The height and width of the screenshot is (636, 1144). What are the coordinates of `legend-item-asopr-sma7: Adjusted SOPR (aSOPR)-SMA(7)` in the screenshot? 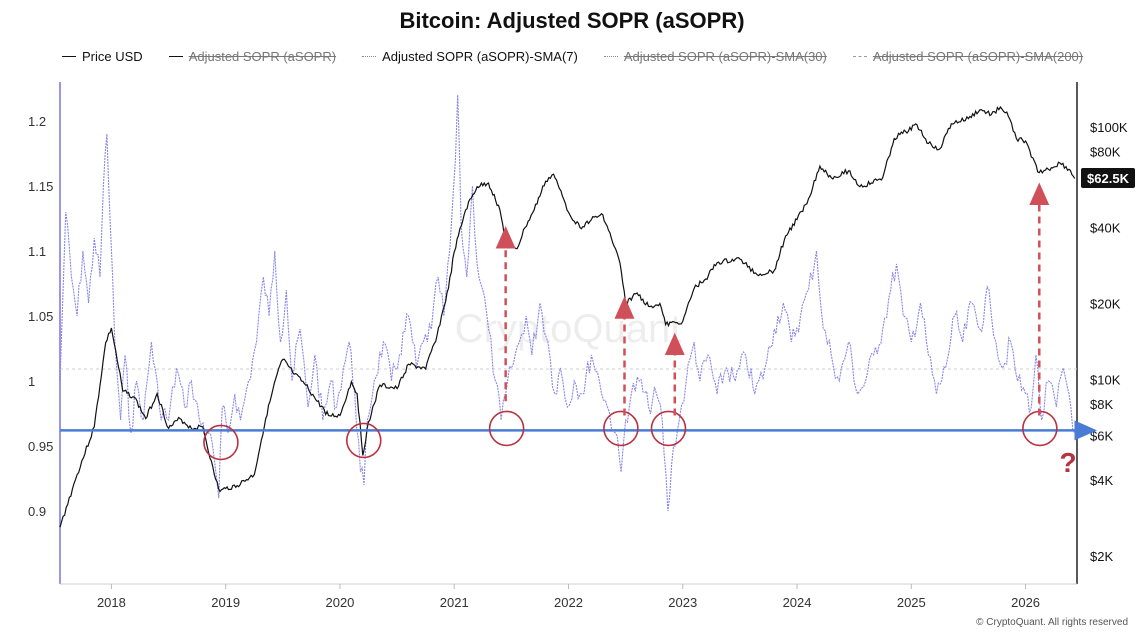 It's located at (470, 56).